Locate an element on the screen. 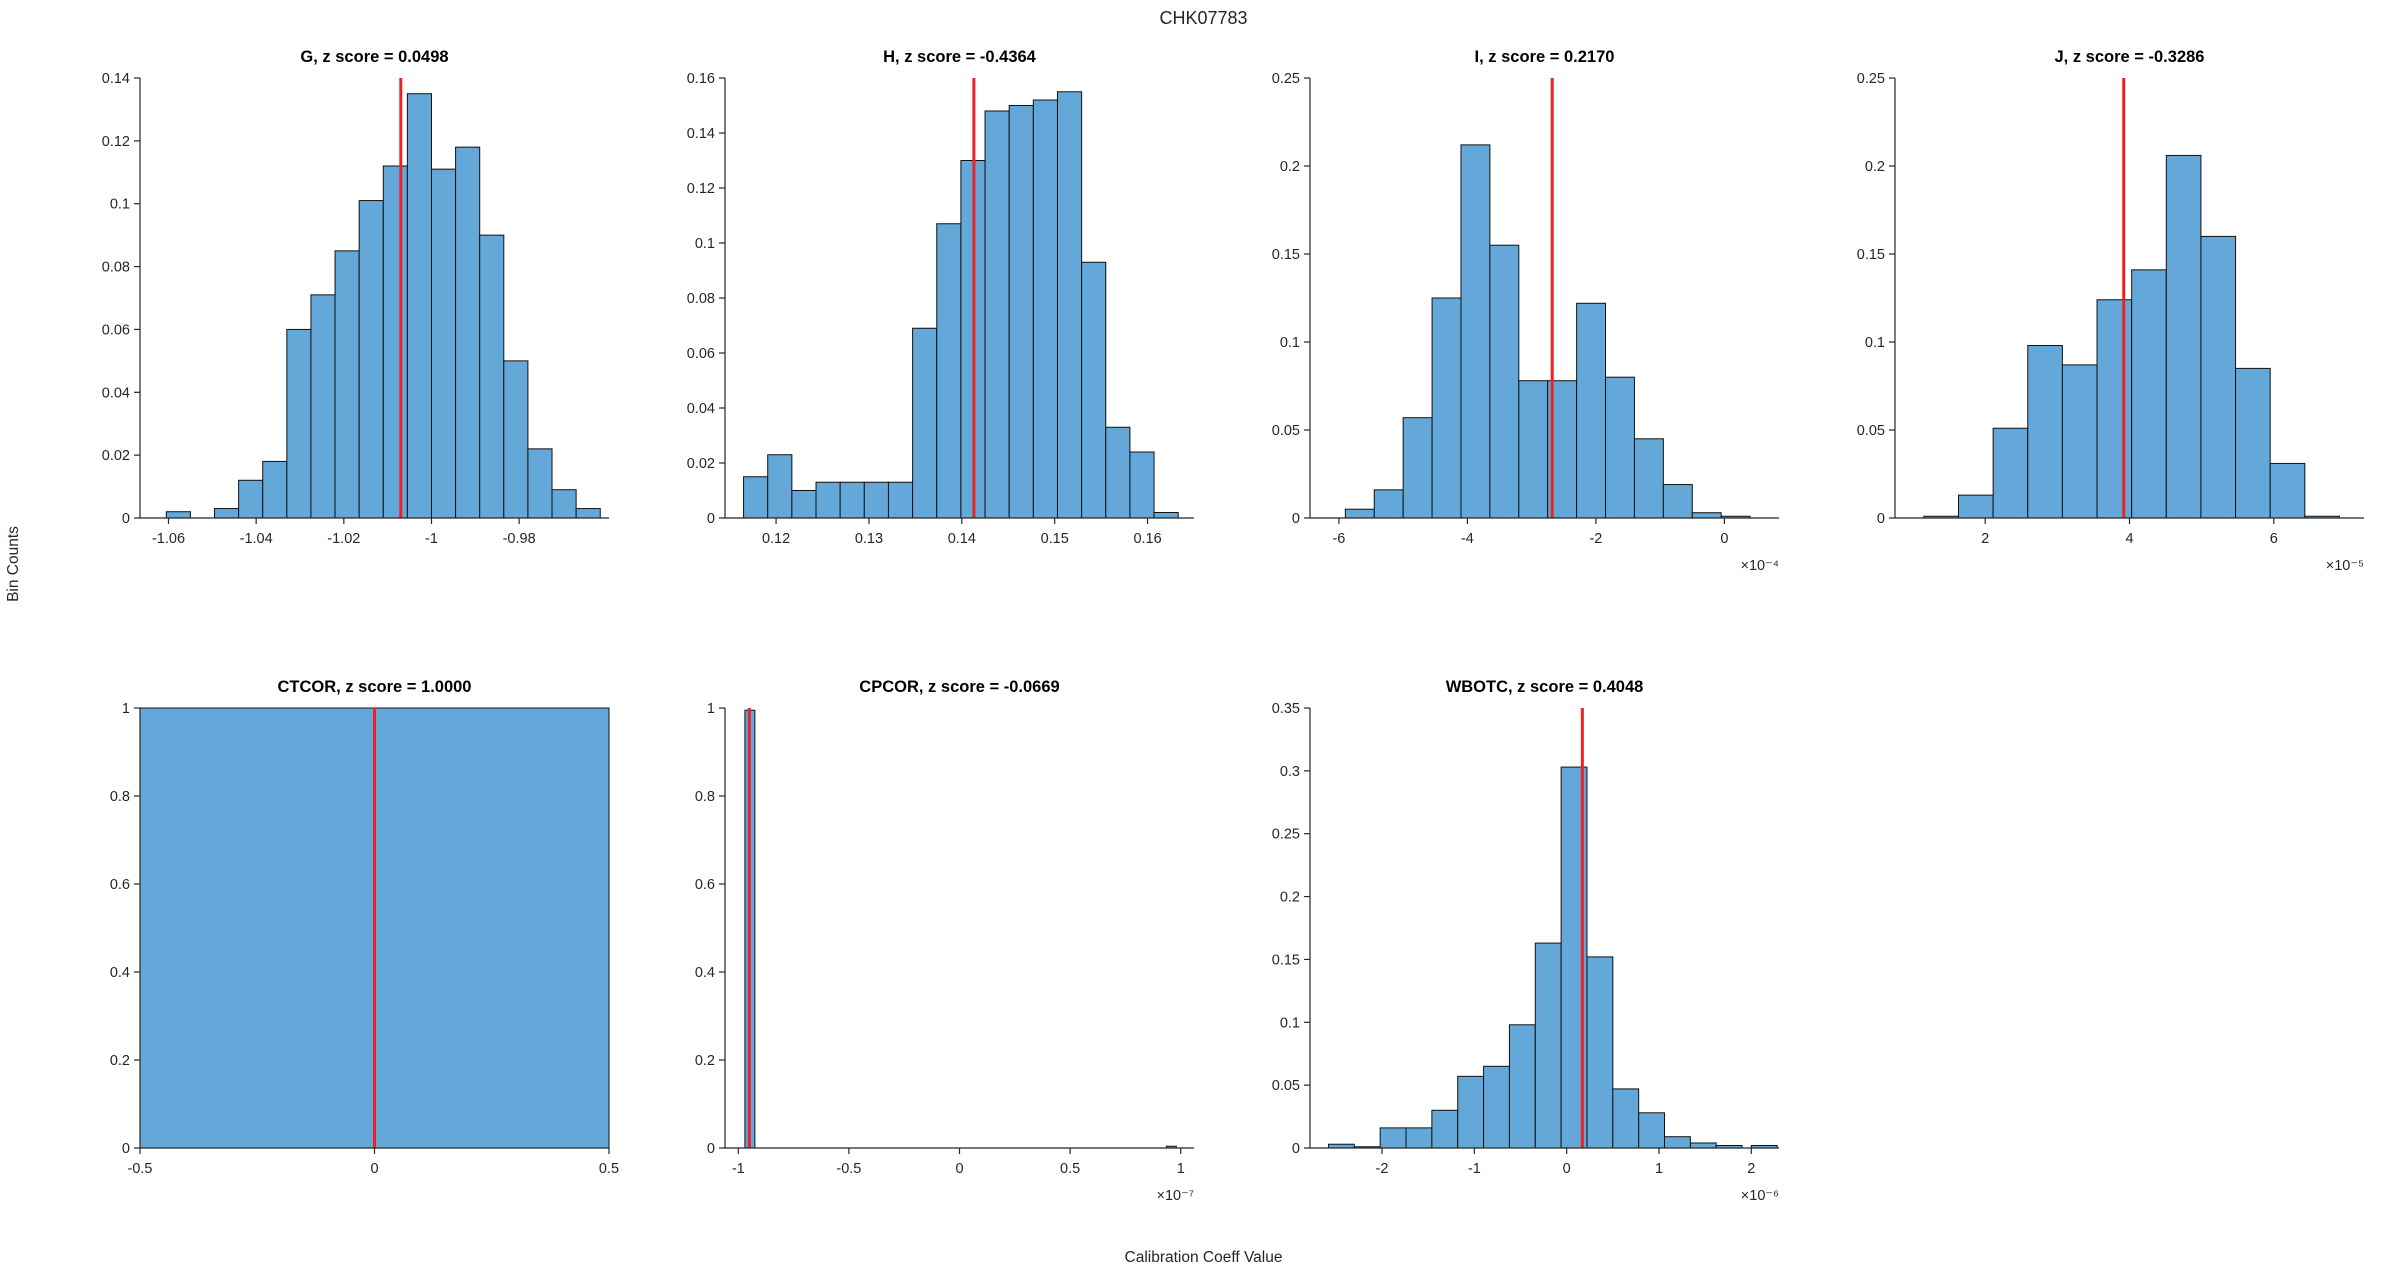 The image size is (2407, 1281). x-tick-label: -1.06 is located at coordinates (168, 539).